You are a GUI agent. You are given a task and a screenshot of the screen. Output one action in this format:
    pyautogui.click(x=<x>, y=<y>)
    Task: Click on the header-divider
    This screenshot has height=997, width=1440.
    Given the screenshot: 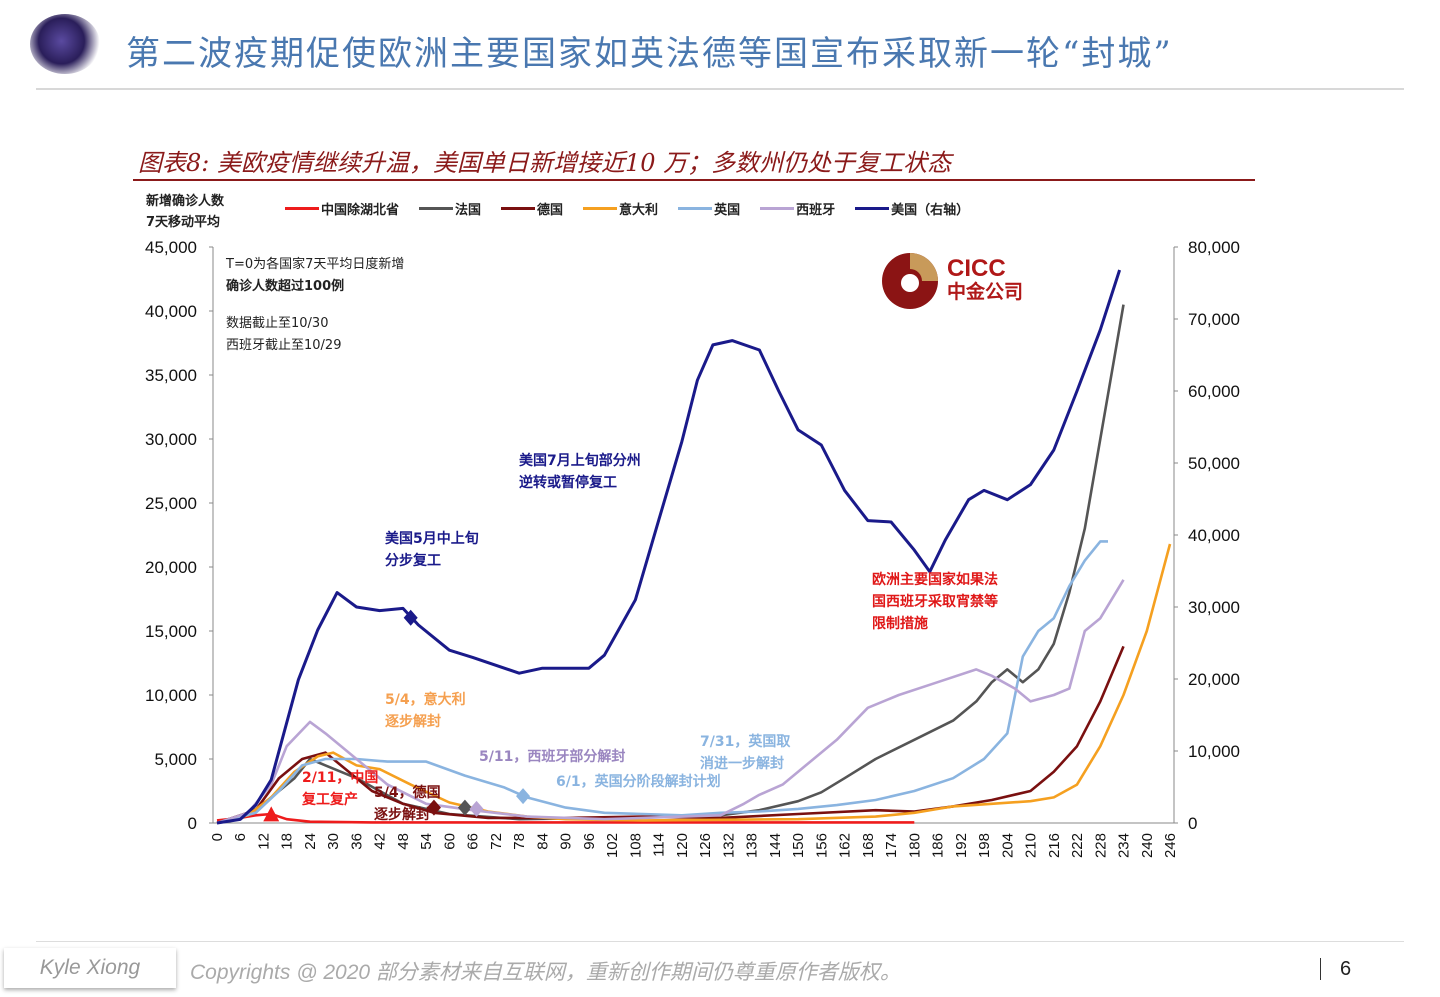 What is the action you would take?
    pyautogui.click(x=720, y=89)
    